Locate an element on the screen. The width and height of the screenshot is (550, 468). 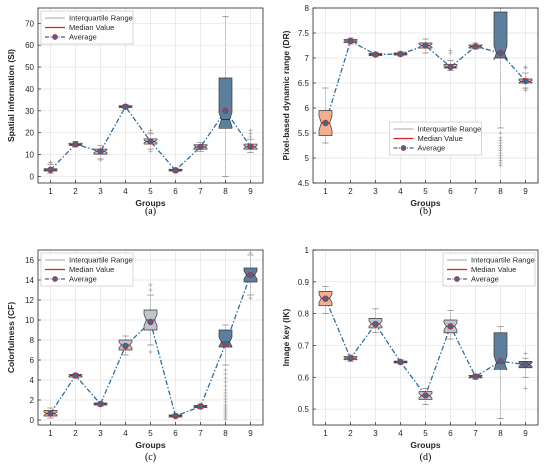
y-tick-label: 10 is located at coordinates (29, 155).